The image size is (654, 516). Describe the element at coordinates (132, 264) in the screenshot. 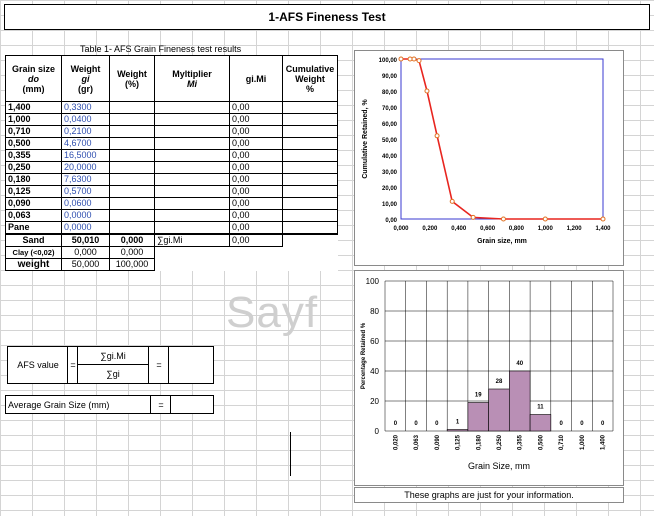

I see `total-pct: 100,000` at that location.